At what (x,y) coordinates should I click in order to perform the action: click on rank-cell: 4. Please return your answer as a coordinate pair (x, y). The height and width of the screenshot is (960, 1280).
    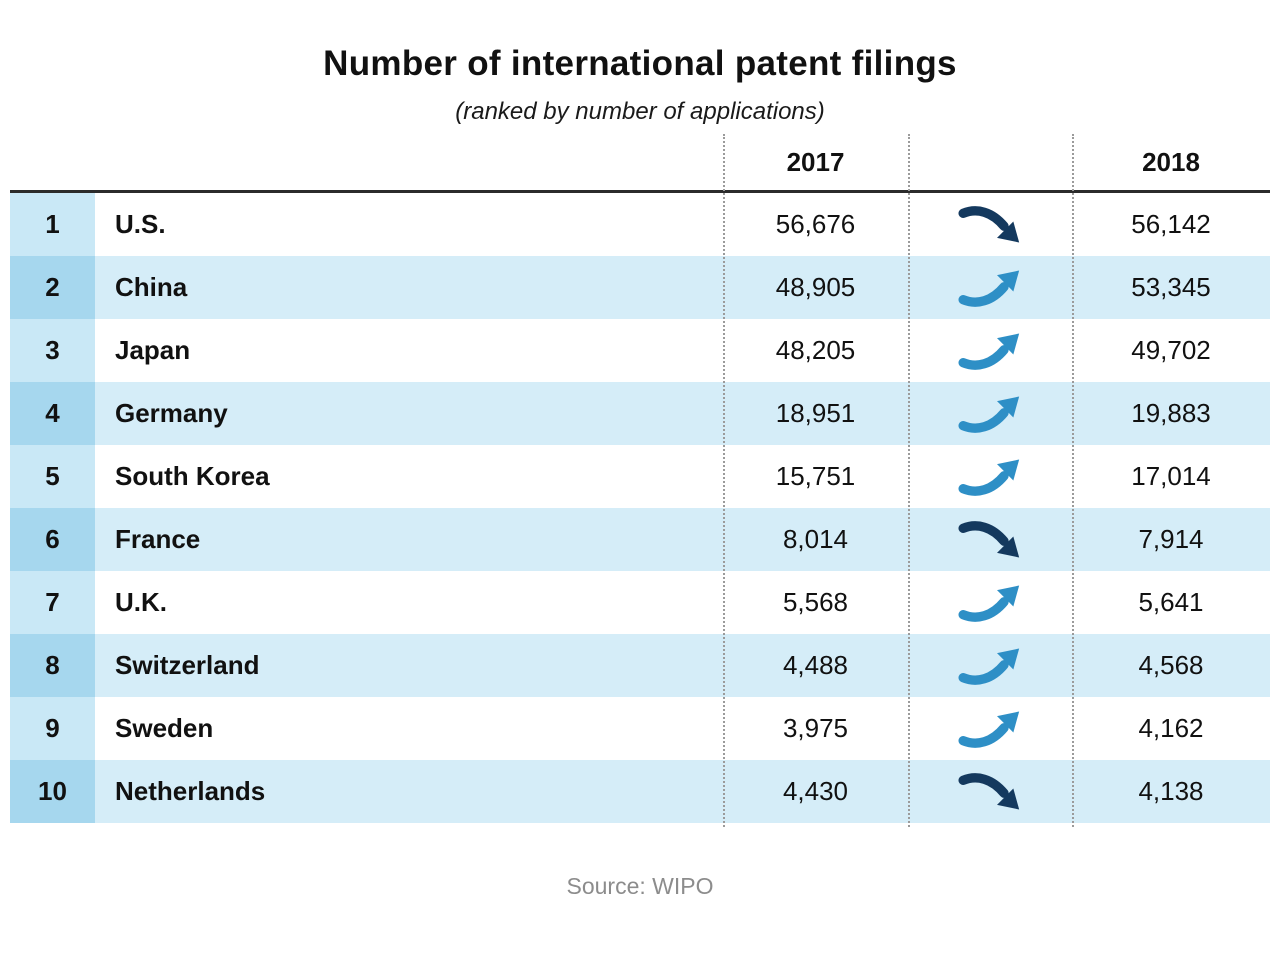
    Looking at the image, I should click on (52, 413).